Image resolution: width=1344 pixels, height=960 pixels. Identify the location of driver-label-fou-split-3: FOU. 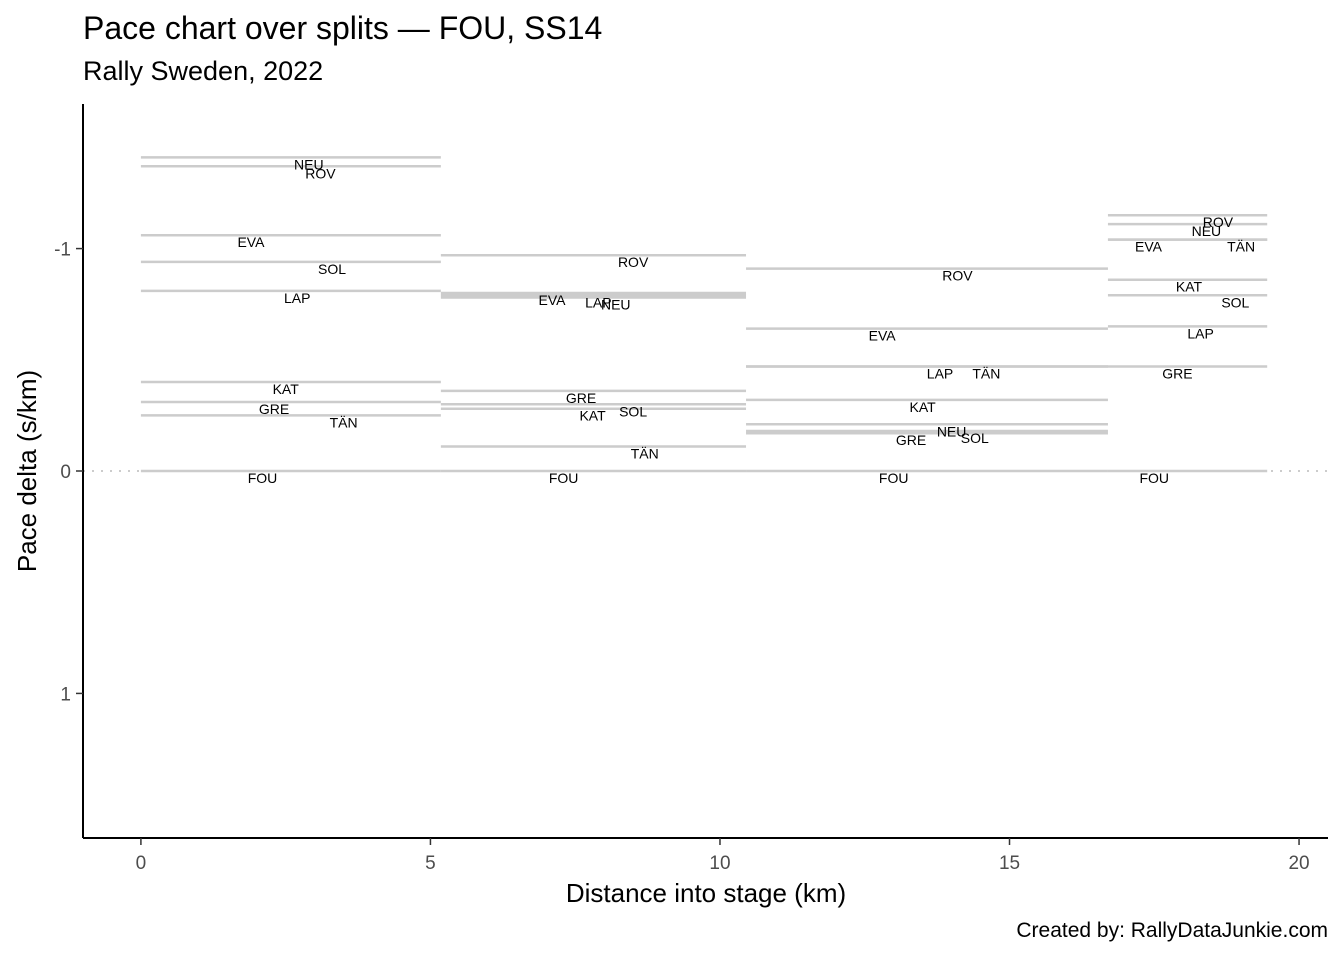
(894, 478).